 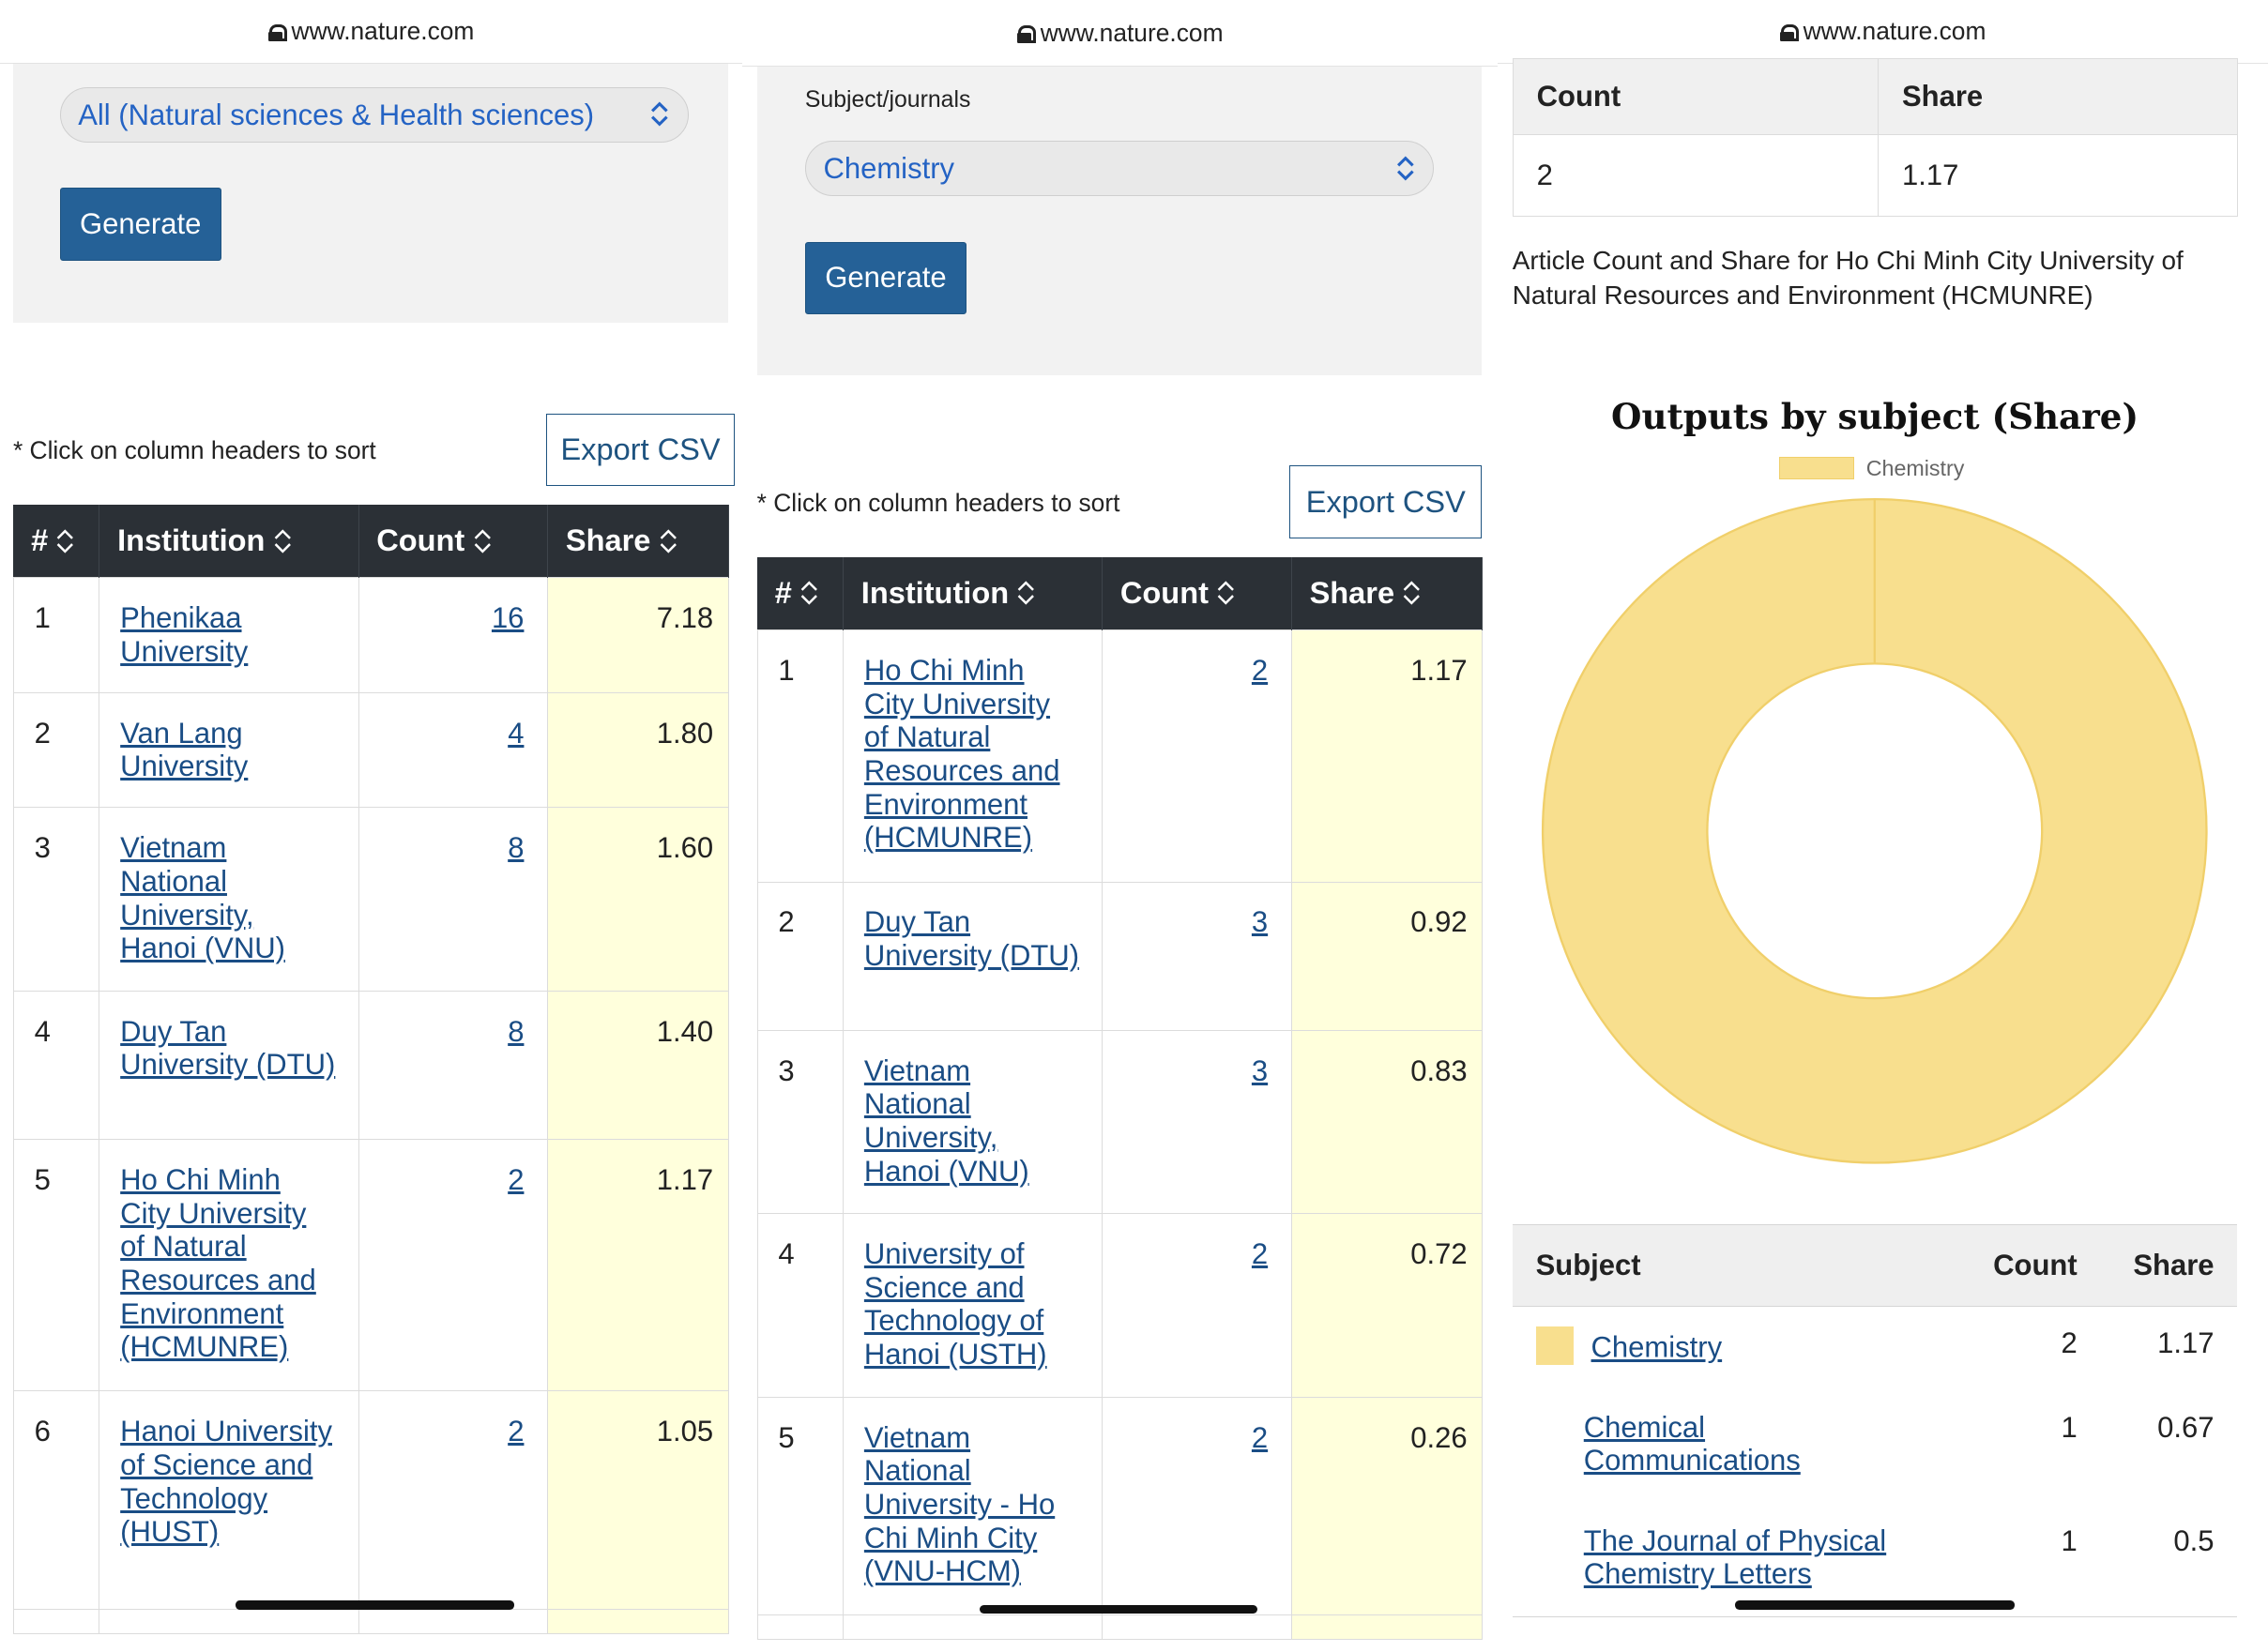 I want to click on donut-outline, so click(x=1875, y=831).